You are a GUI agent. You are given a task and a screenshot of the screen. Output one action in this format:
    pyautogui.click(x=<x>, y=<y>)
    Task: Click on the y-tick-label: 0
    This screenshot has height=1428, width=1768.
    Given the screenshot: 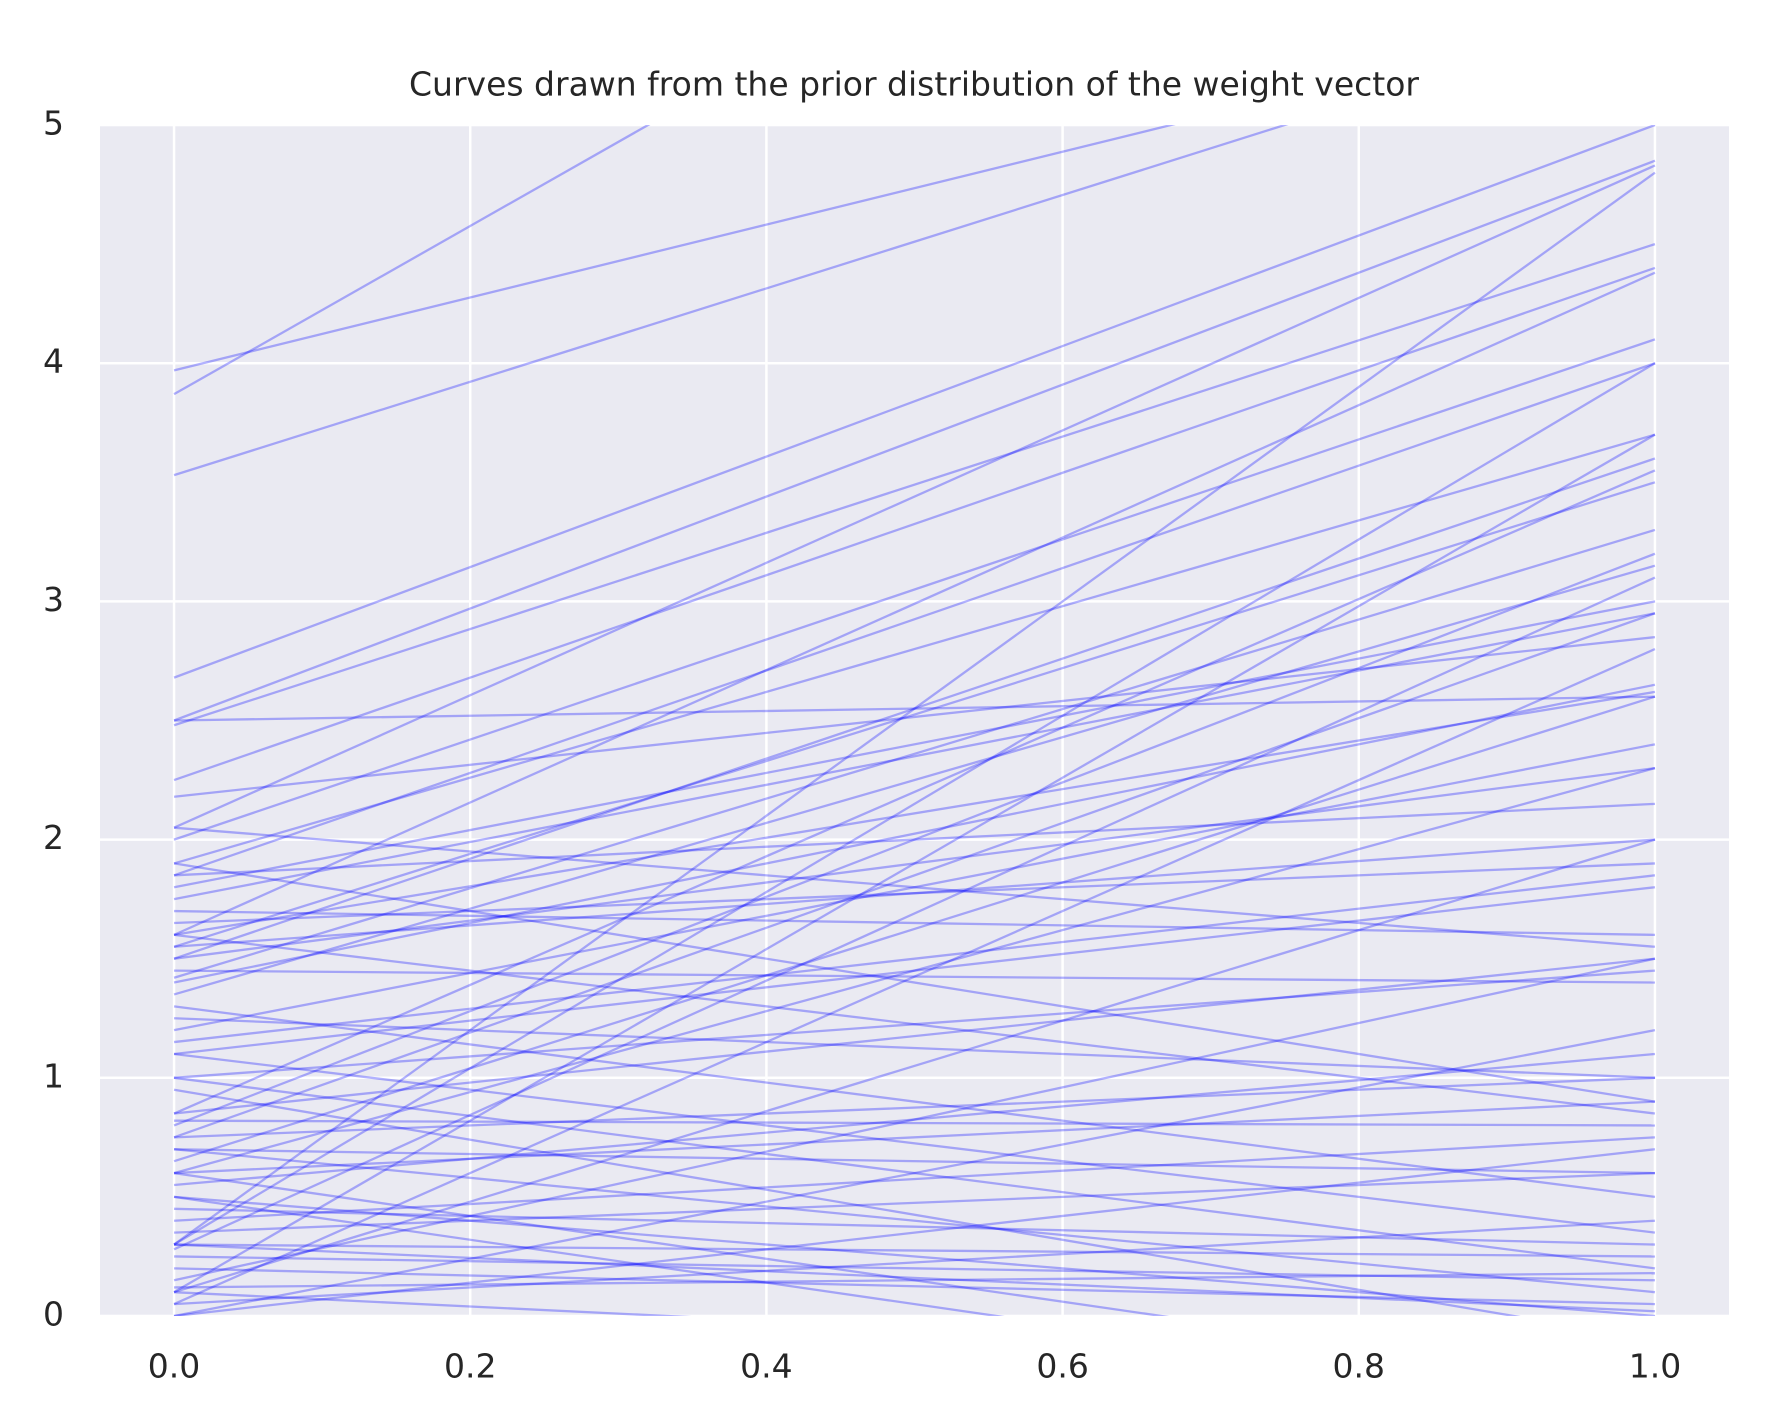 What is the action you would take?
    pyautogui.click(x=53, y=1314)
    